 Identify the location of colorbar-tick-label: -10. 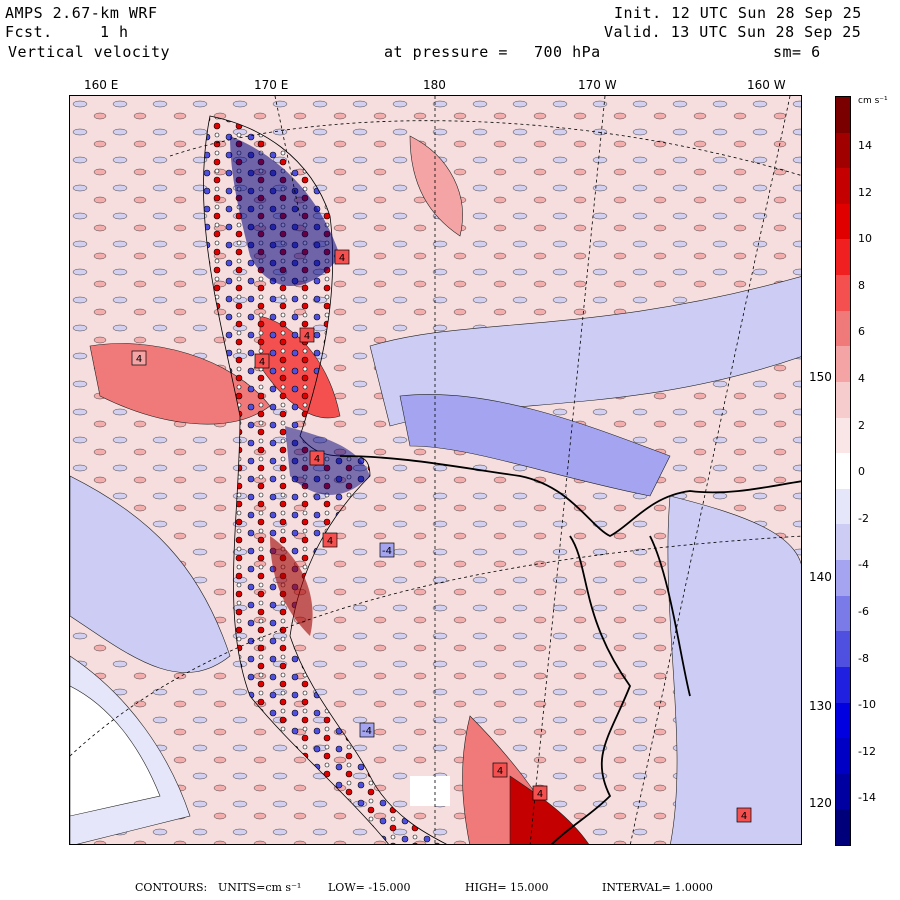
(867, 705).